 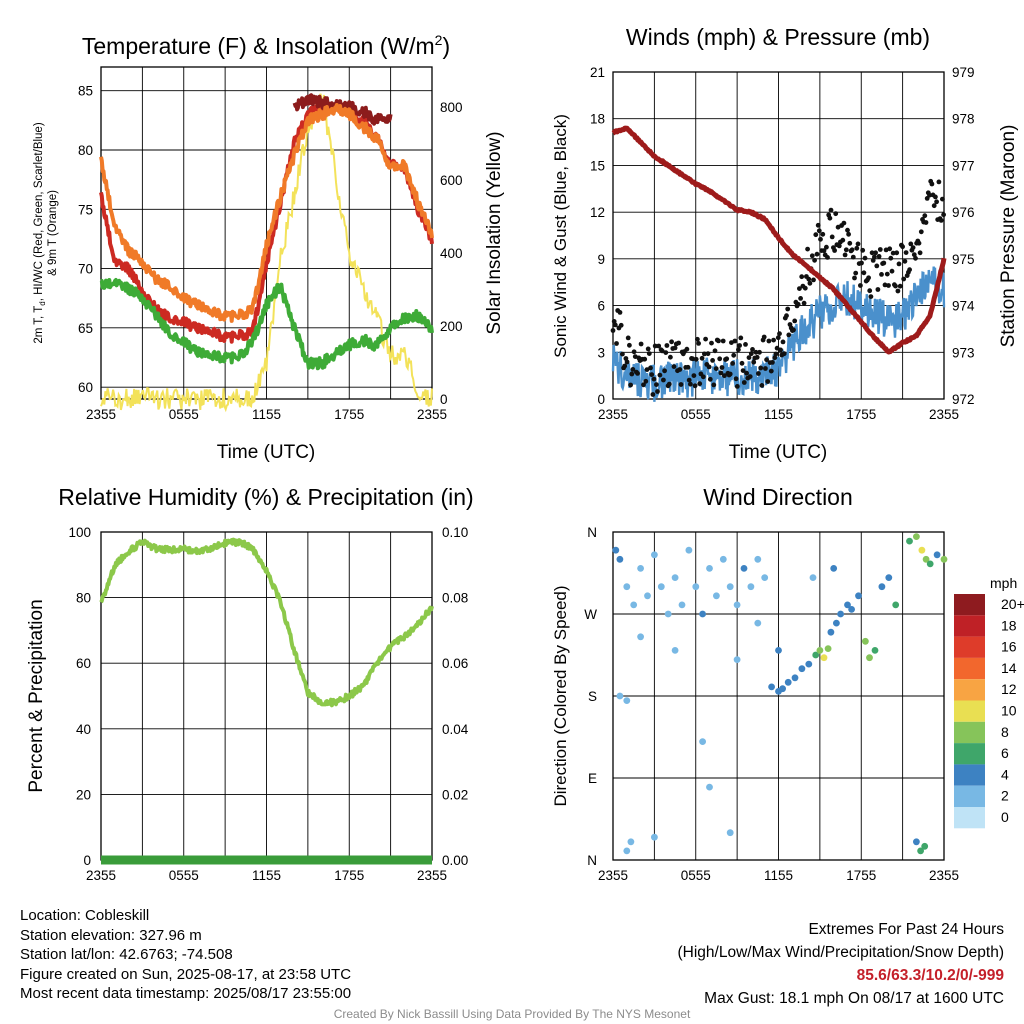 What do you see at coordinates (266, 452) in the screenshot?
I see `x-axis-label: Time (UTC)` at bounding box center [266, 452].